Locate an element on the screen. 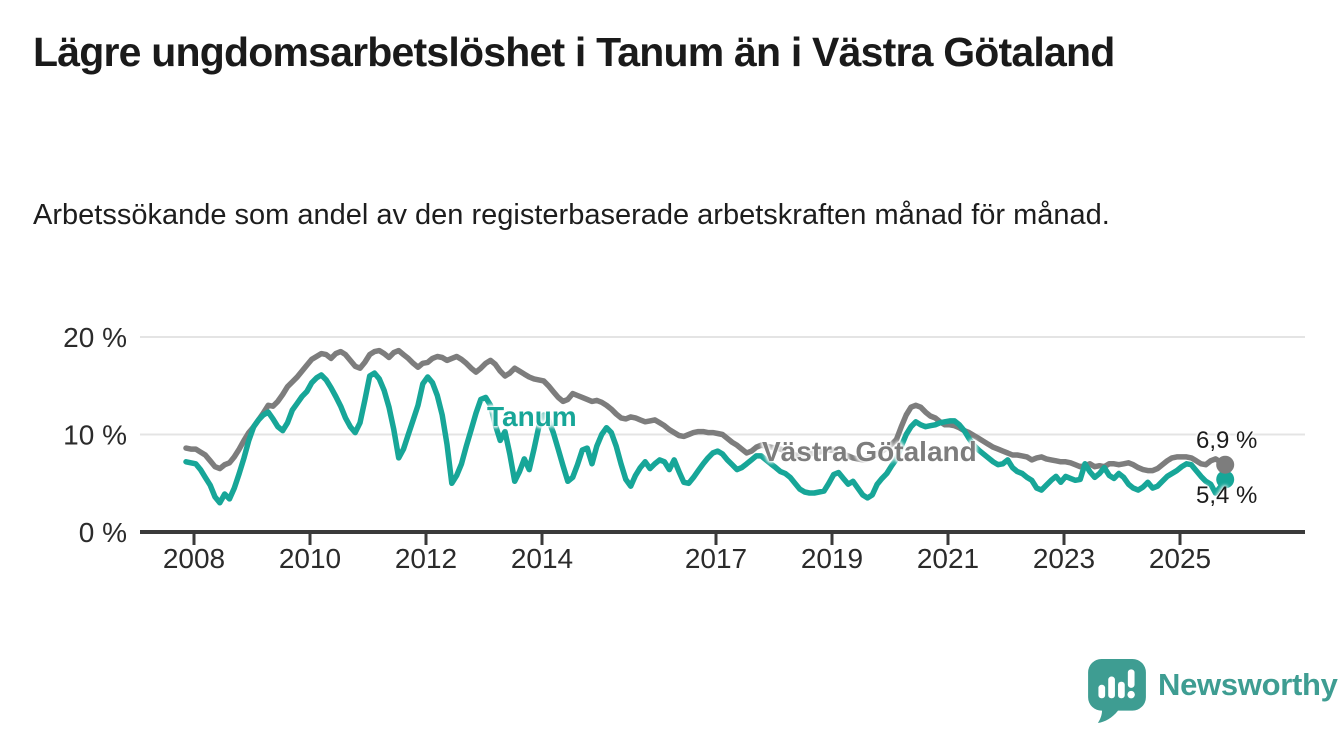 Image resolution: width=1340 pixels, height=734 pixels. brand-name: Newsworthy is located at coordinates (1248, 684).